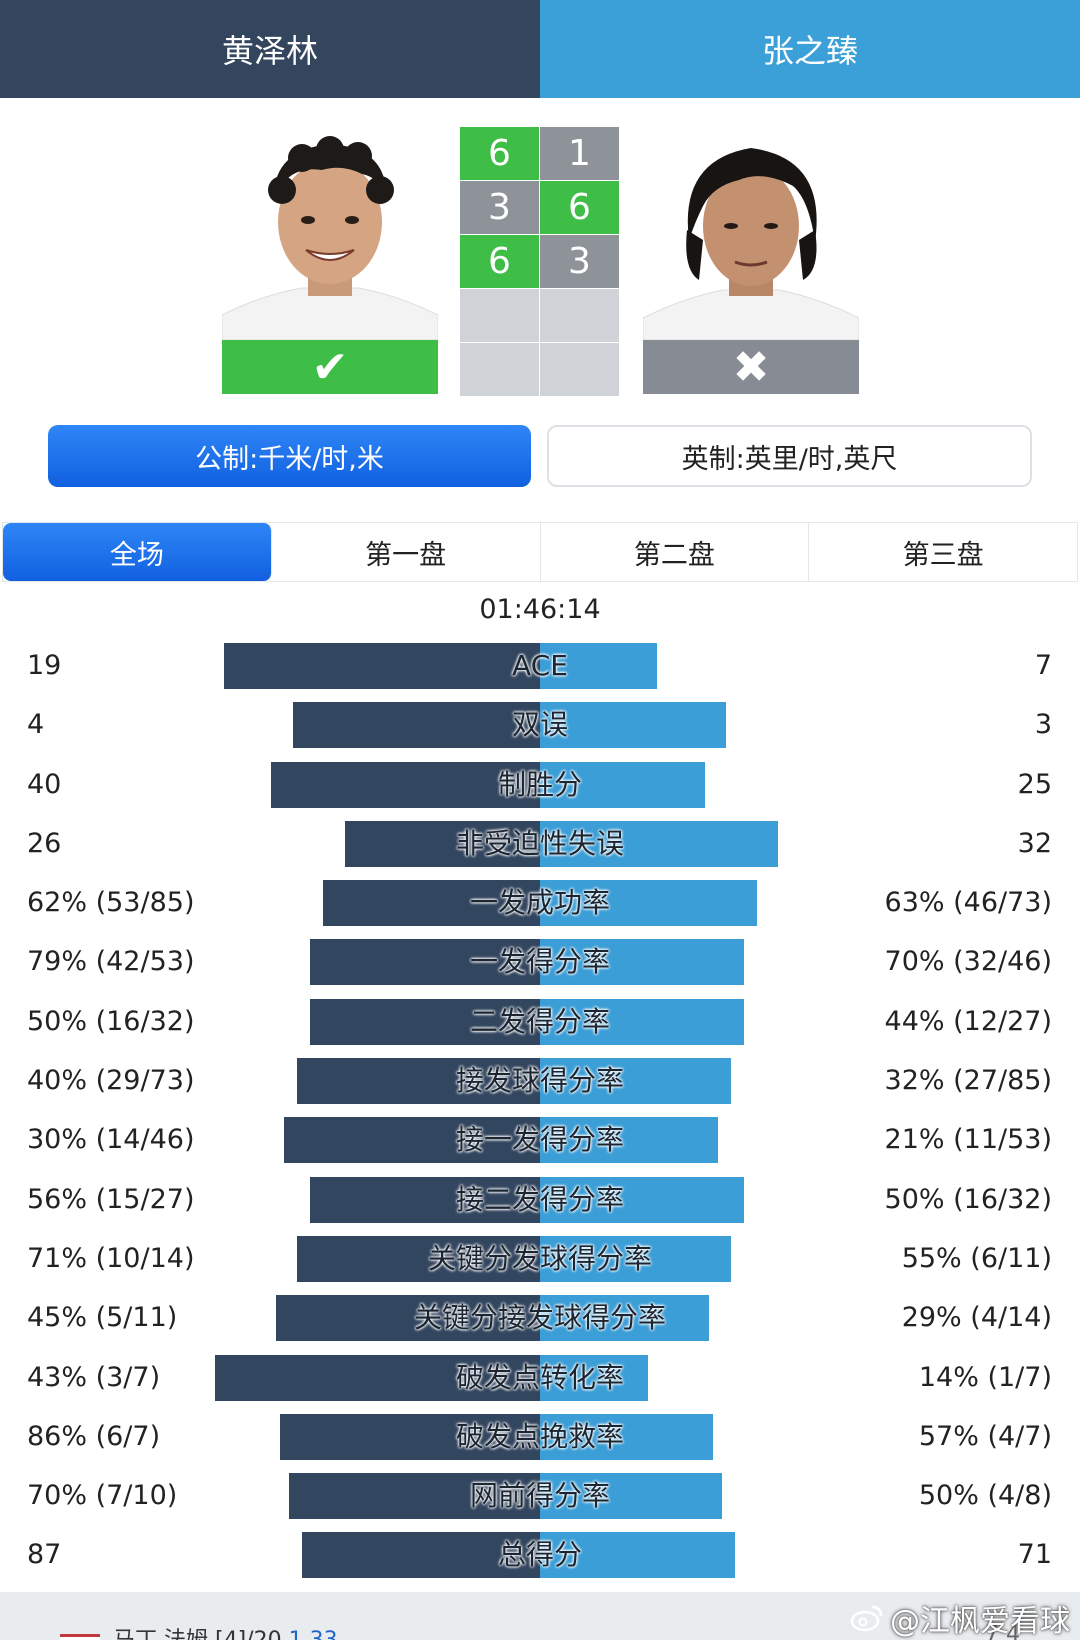 The width and height of the screenshot is (1080, 1640). I want to click on player1-winner-badge: ✔, so click(330, 367).